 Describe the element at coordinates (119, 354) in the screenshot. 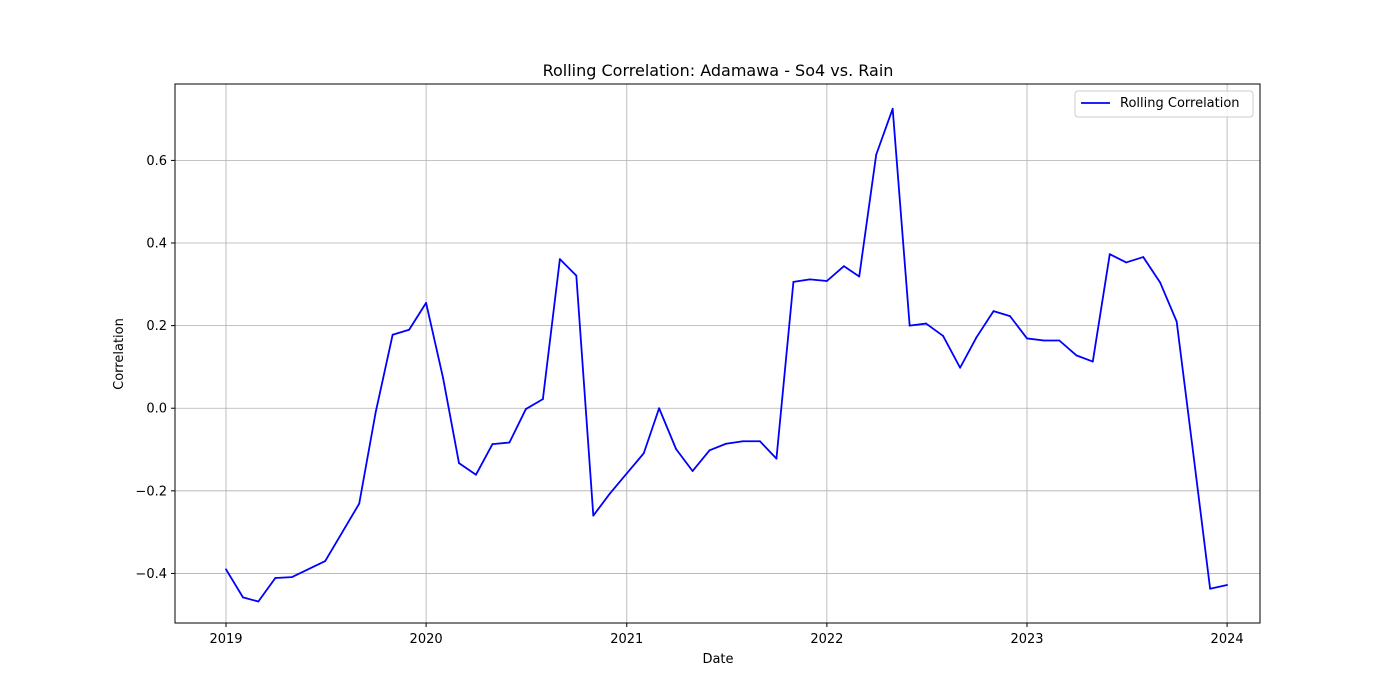

I see `y-axis-label: Correlation` at that location.